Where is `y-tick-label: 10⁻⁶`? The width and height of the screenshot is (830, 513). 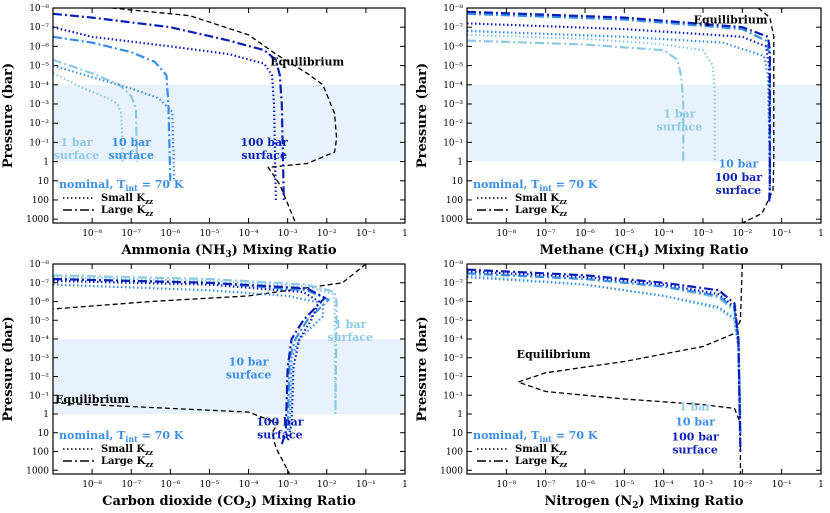 y-tick-label: 10⁻⁶ is located at coordinates (39, 47).